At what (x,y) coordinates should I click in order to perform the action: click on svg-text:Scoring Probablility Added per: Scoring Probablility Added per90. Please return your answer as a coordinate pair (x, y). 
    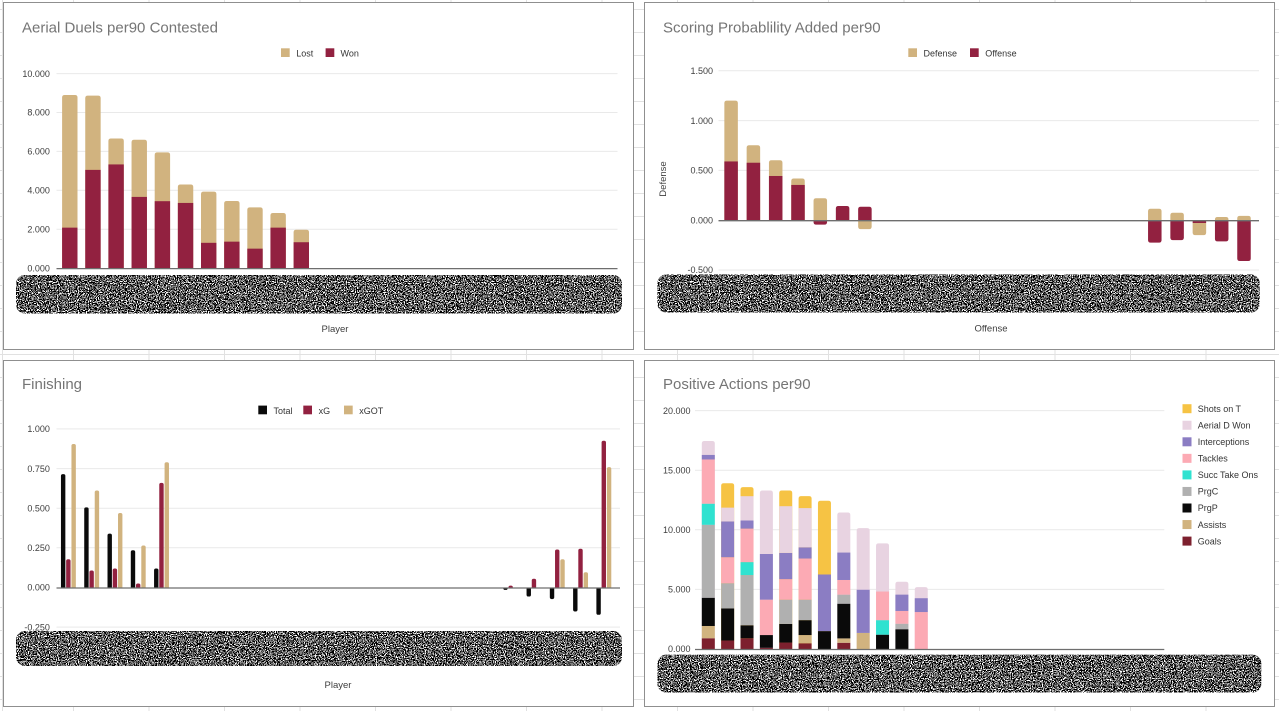
    Looking at the image, I should click on (772, 28).